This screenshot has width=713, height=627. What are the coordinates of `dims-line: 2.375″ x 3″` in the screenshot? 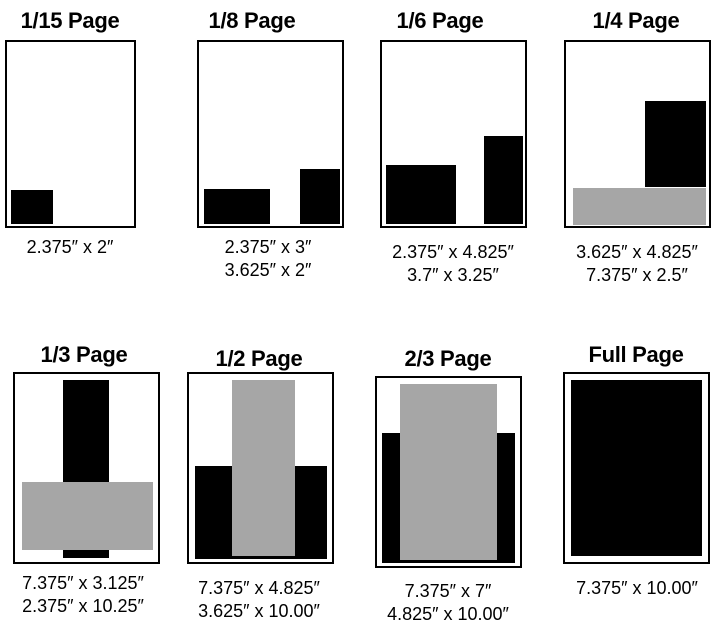 It's located at (268, 247).